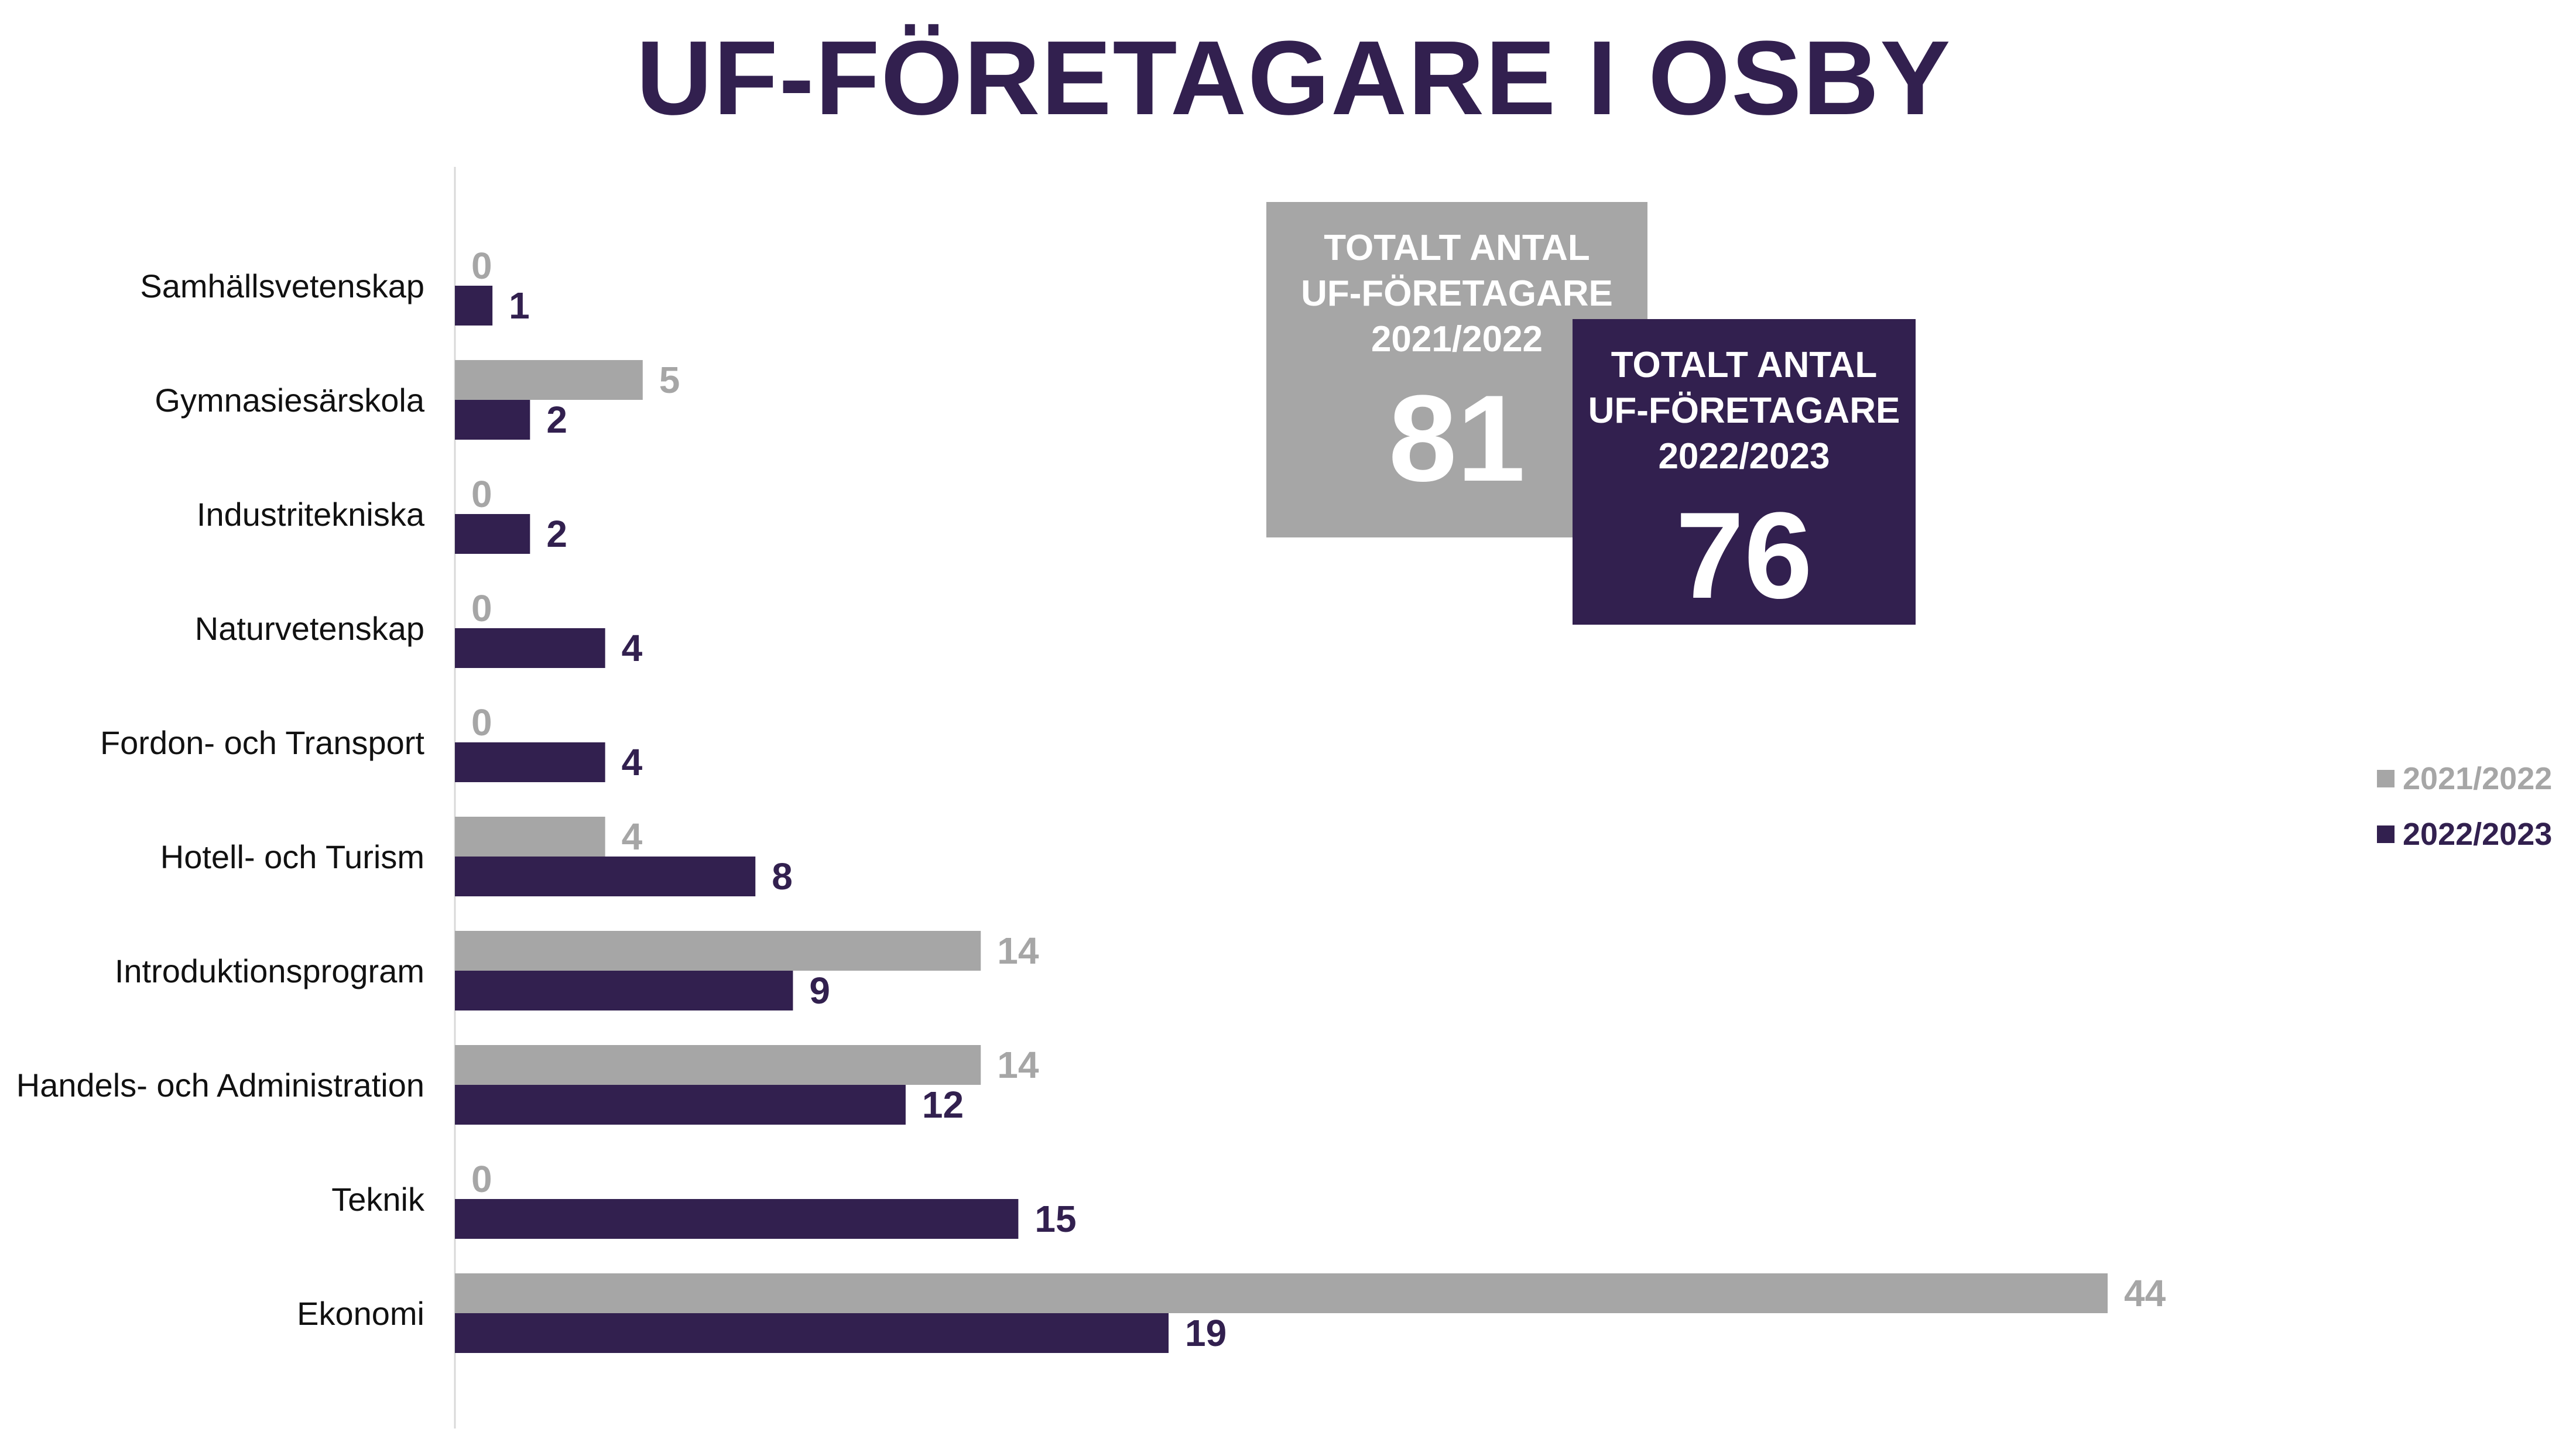 Image resolution: width=2576 pixels, height=1449 pixels. Describe the element at coordinates (2478, 834) in the screenshot. I see `legend-label: 2022/2023` at that location.